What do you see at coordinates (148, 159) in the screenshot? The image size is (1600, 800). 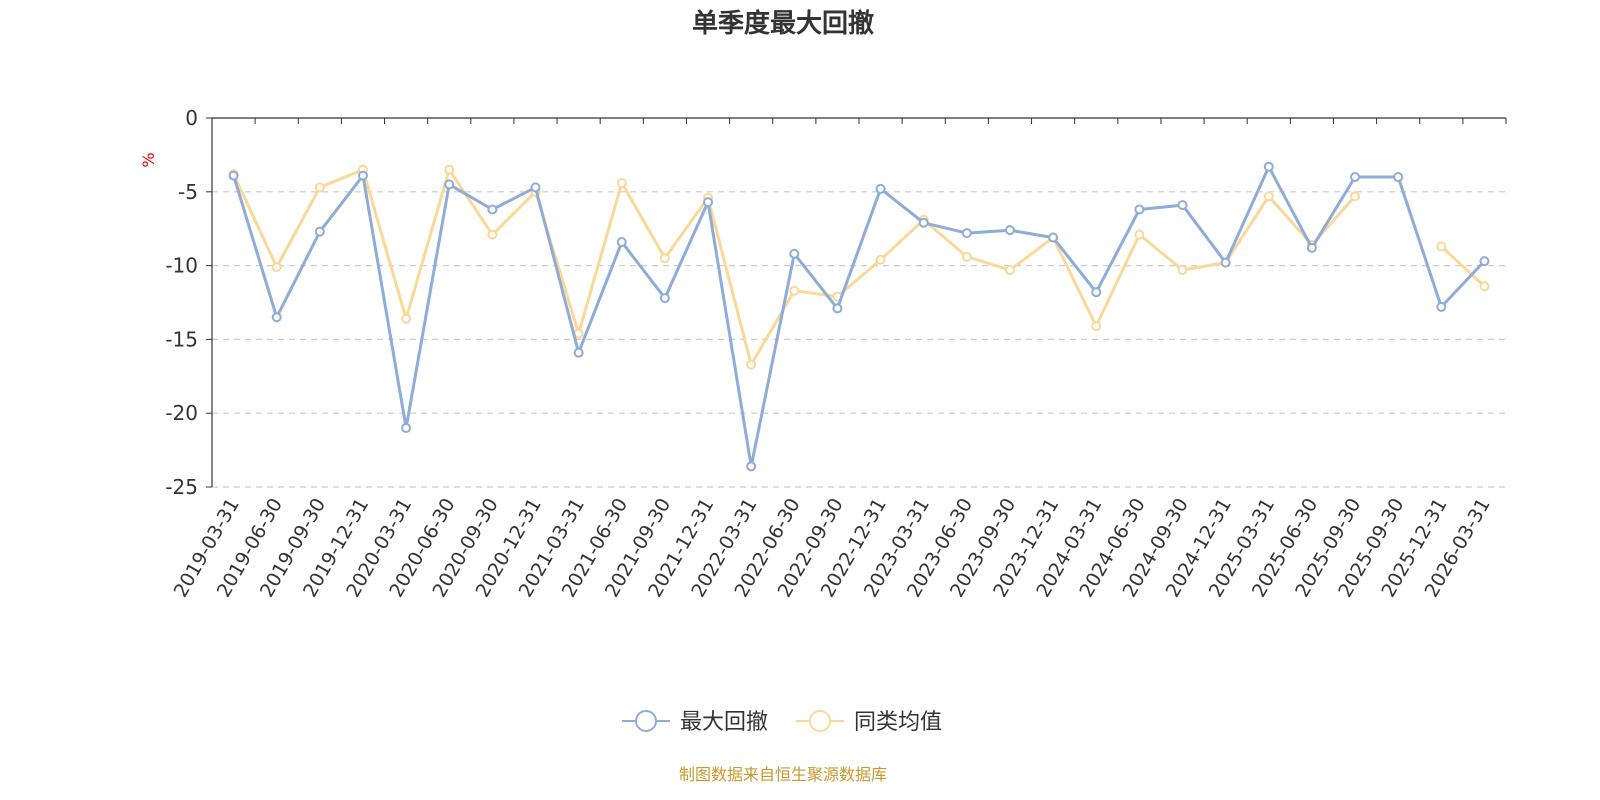 I see `y-axis-unit-label: %` at bounding box center [148, 159].